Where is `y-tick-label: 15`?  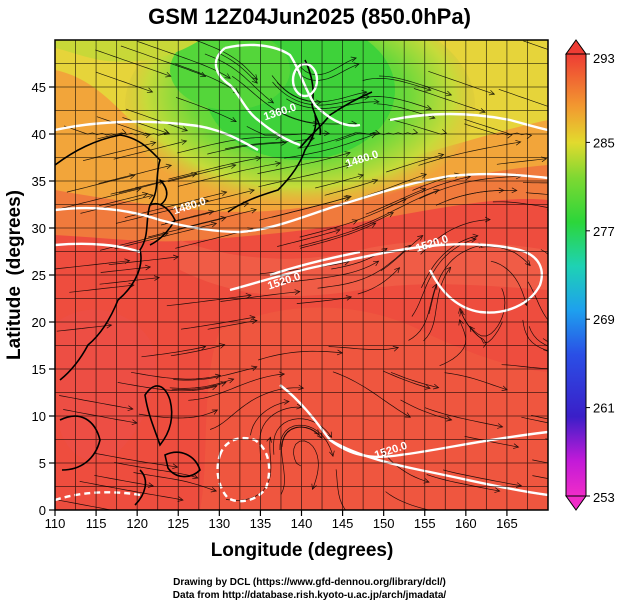
y-tick-label: 15 is located at coordinates (39, 369).